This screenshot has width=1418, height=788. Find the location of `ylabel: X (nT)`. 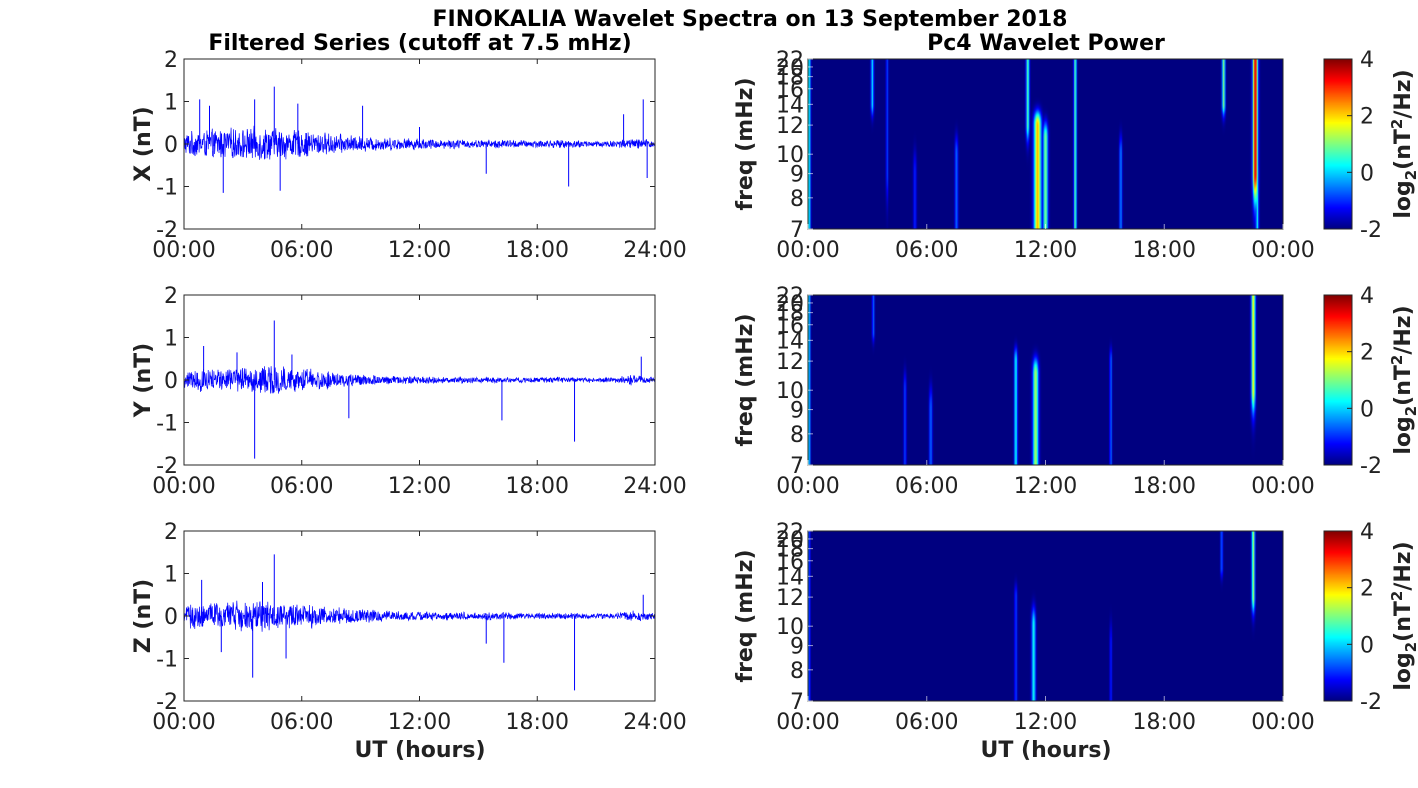

ylabel: X (nT) is located at coordinates (143, 143).